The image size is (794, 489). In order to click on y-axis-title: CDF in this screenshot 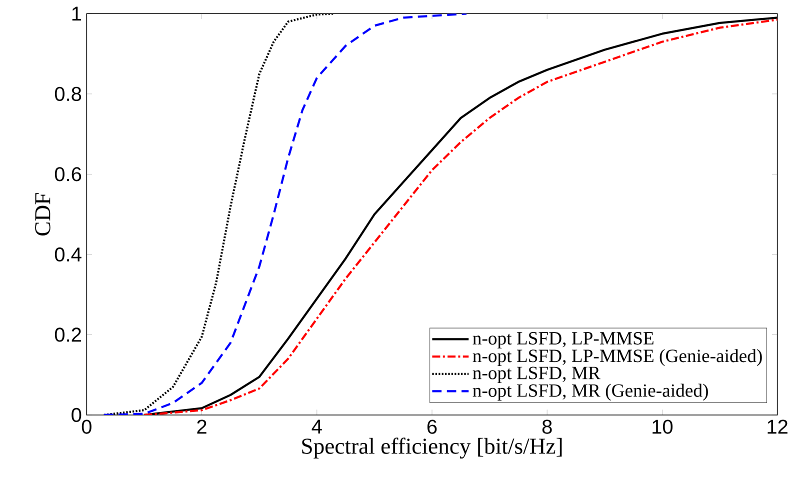, I will do `click(42, 214)`.